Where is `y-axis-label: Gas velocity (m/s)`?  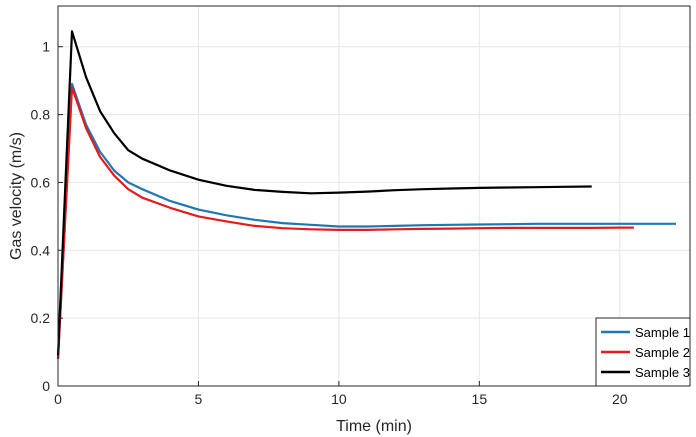 y-axis-label: Gas velocity (m/s) is located at coordinates (16, 196).